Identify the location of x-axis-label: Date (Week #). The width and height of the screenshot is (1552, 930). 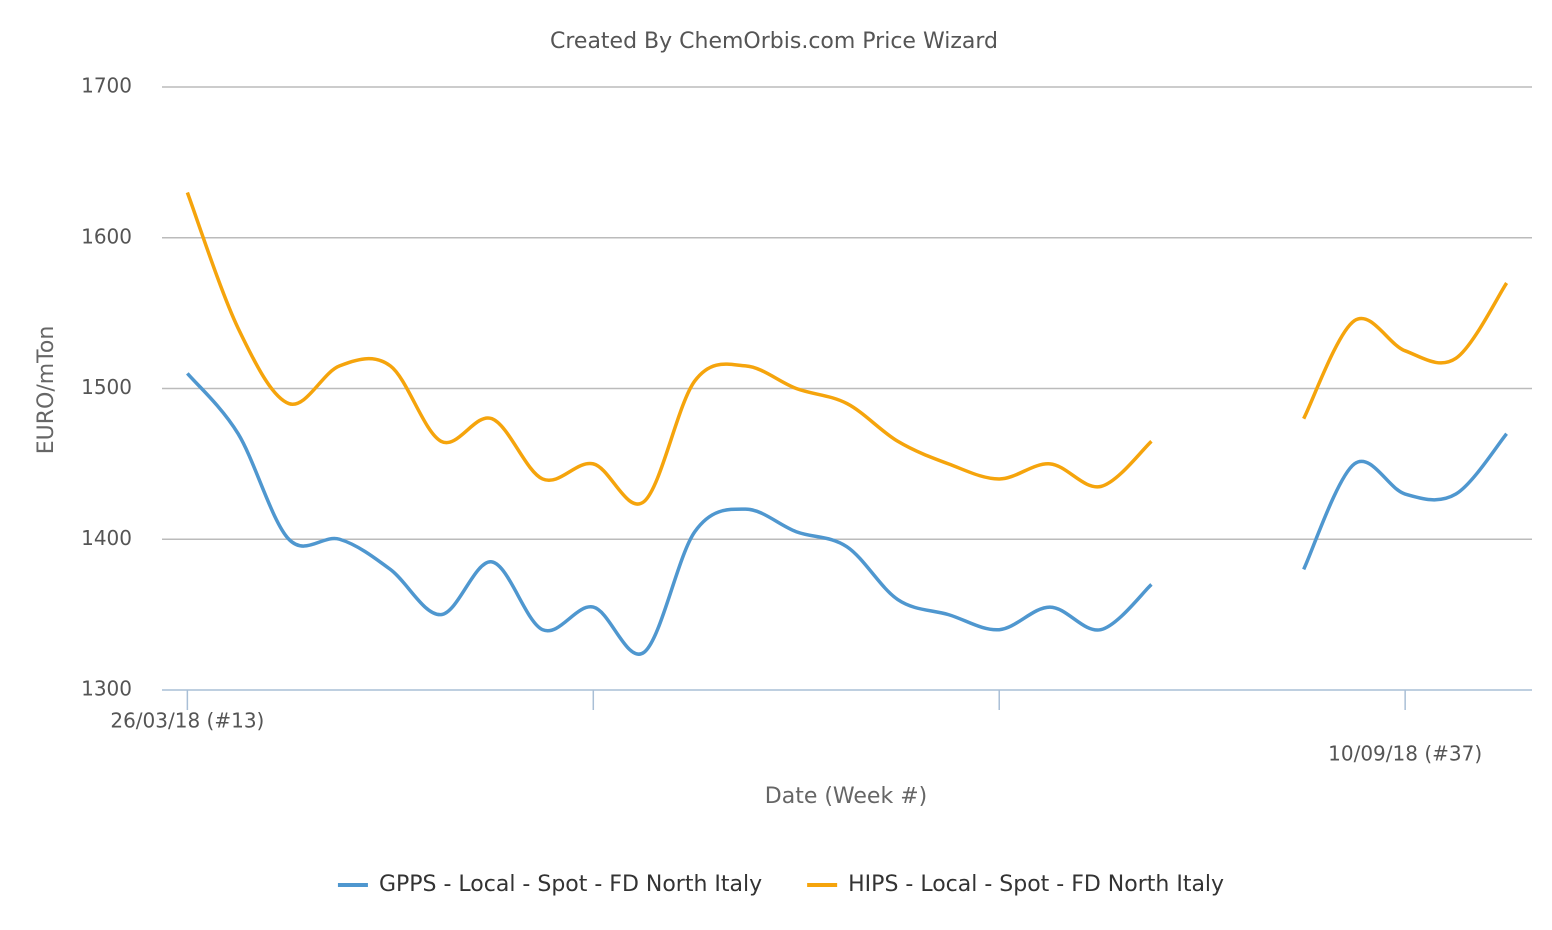
(846, 796).